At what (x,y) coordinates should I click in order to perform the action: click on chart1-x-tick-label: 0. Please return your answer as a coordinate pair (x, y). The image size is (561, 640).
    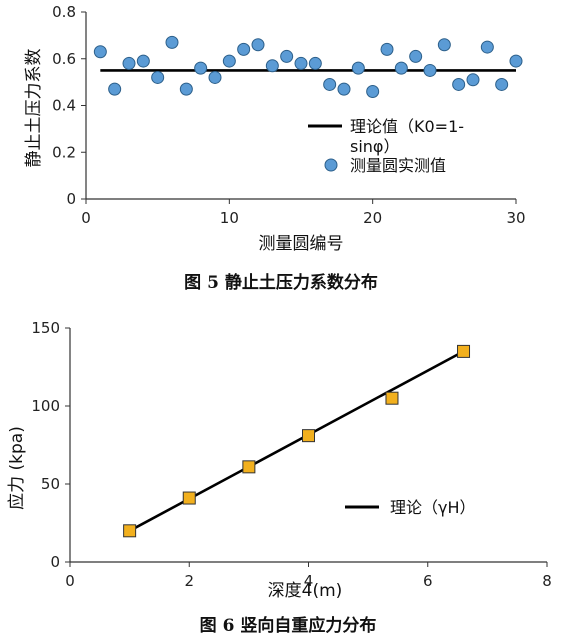
    Looking at the image, I should click on (86, 218).